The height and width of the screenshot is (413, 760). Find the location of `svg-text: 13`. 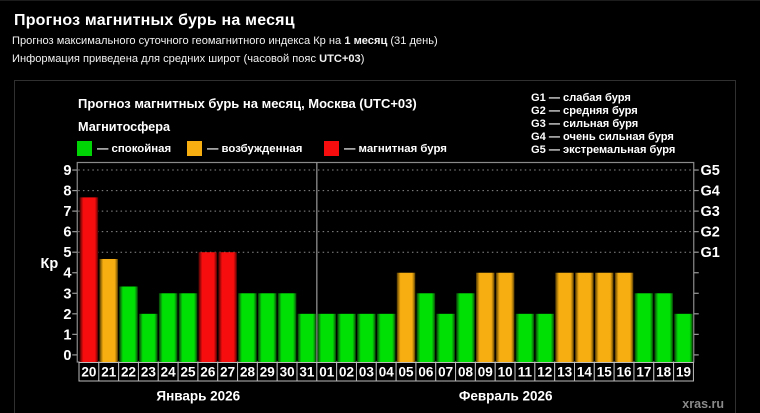

svg-text: 13 is located at coordinates (565, 372).